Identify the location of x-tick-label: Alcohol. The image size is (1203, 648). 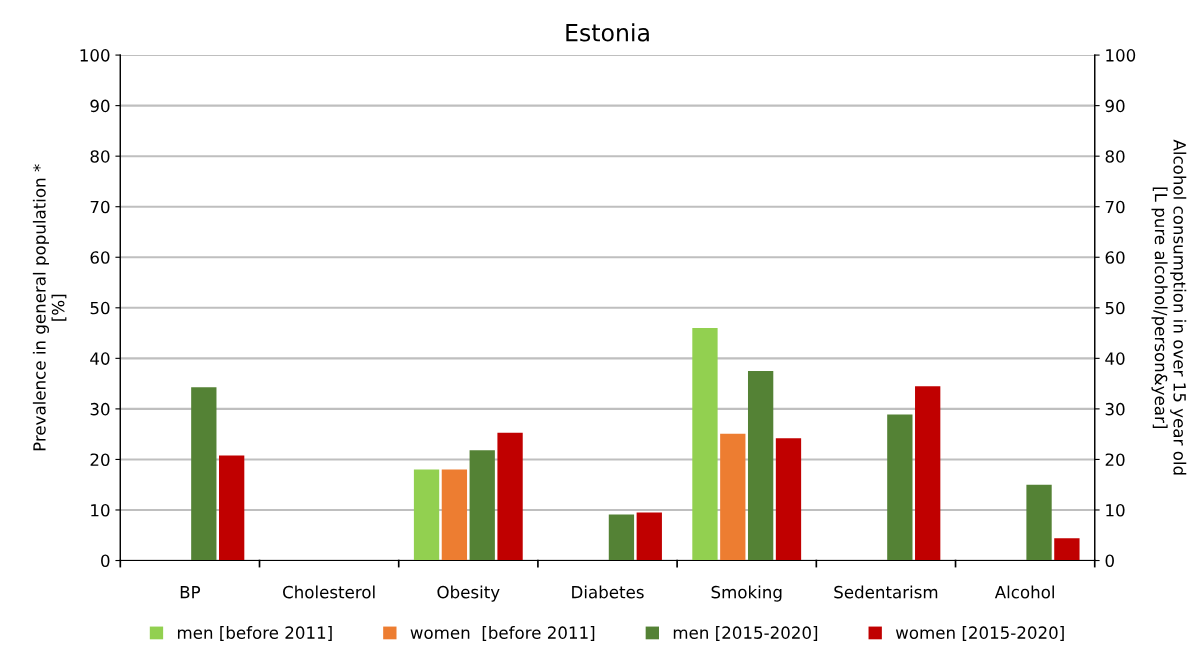
(1024, 592).